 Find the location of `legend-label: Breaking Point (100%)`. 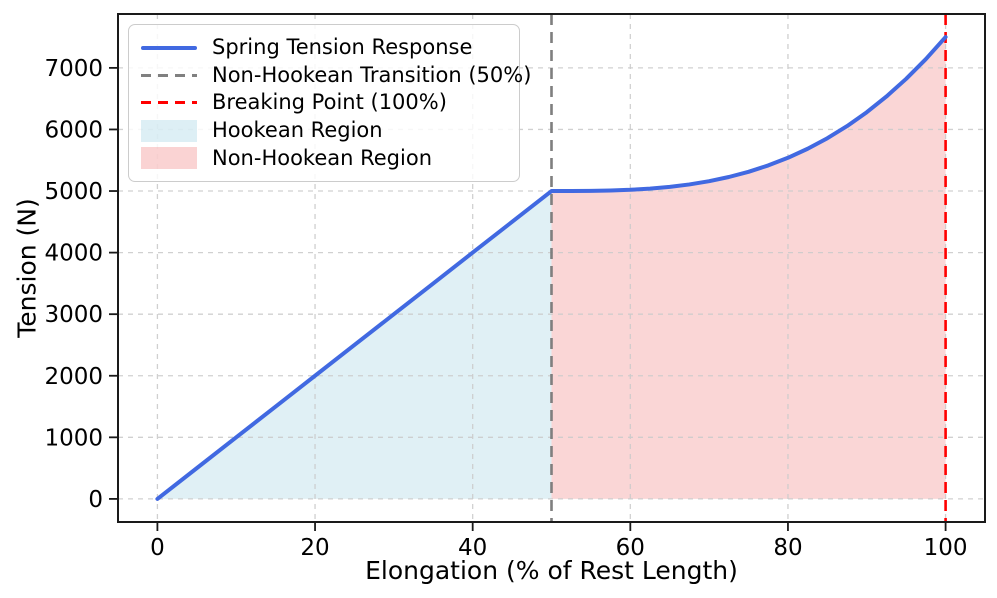

legend-label: Breaking Point (100%) is located at coordinates (329, 102).